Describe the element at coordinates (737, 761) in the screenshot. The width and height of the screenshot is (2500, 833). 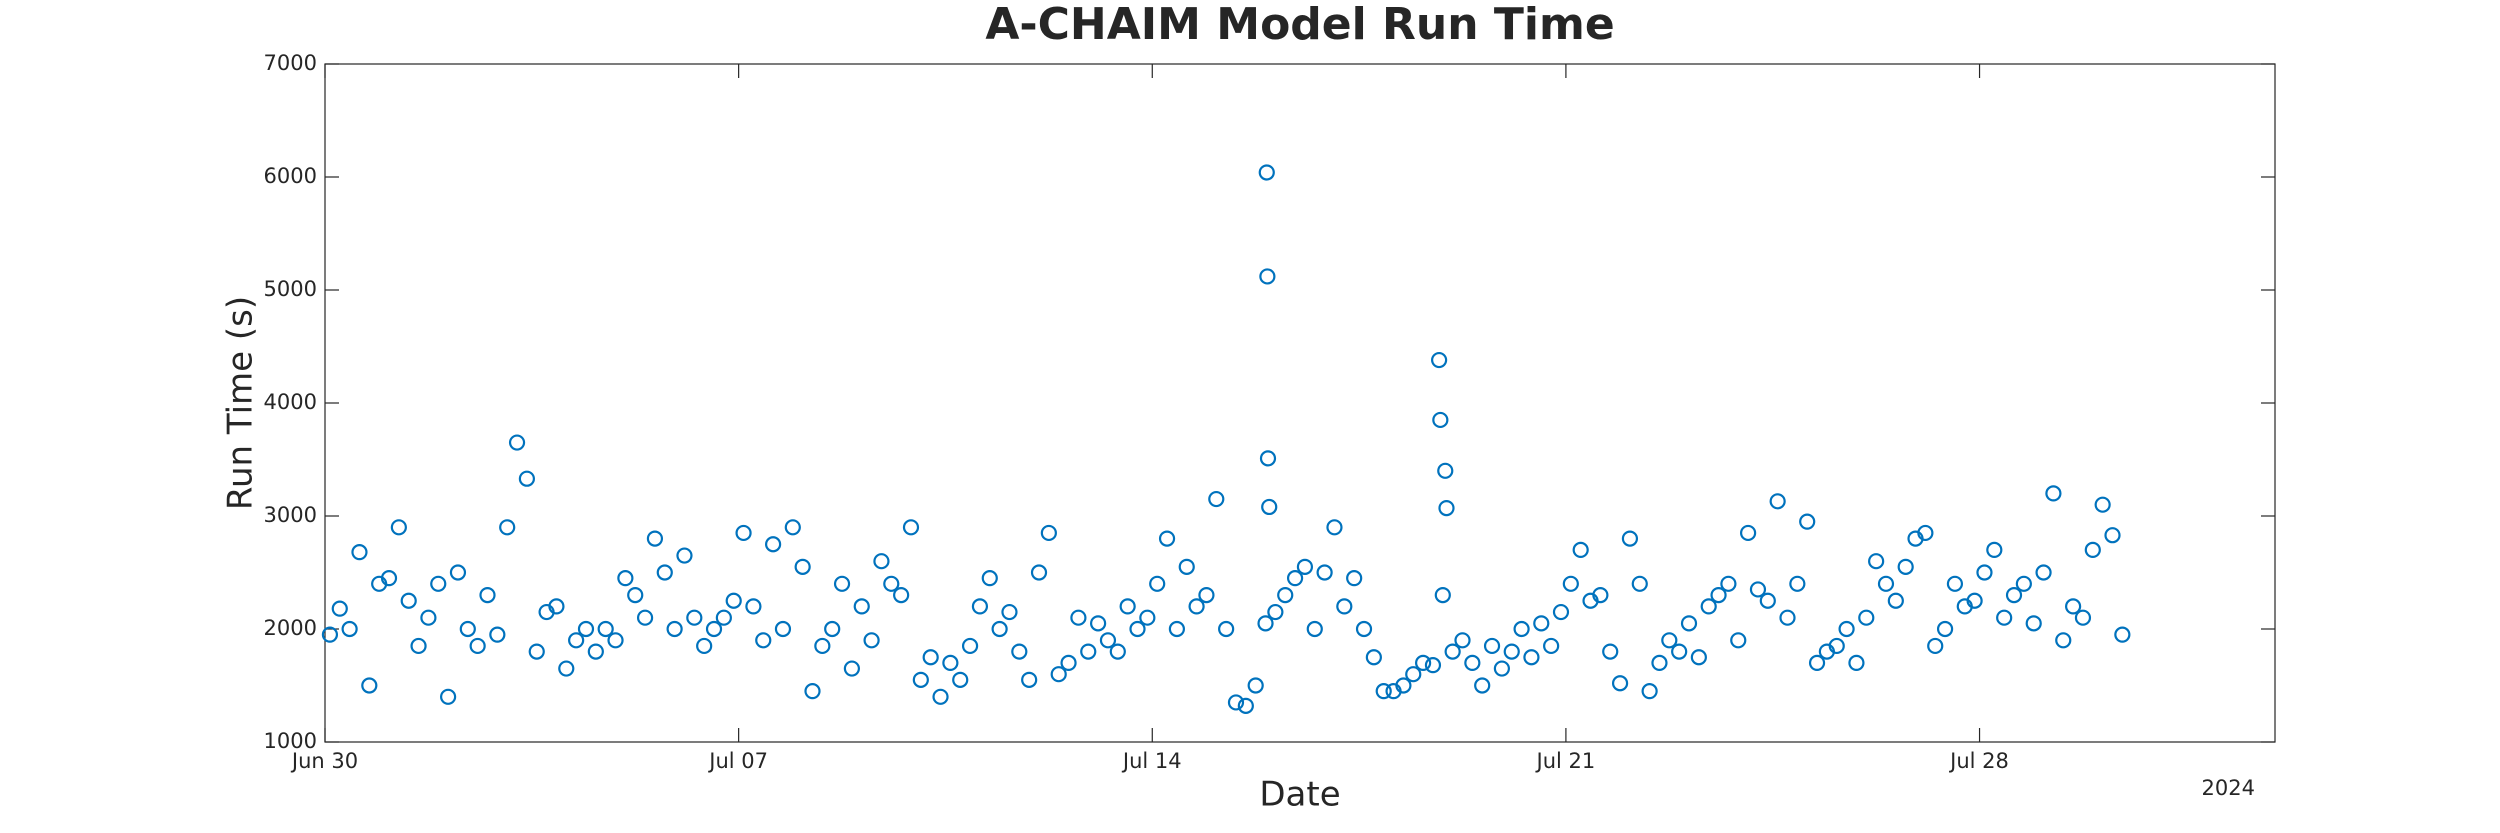
I see `x-tick-label: Jul 07` at that location.